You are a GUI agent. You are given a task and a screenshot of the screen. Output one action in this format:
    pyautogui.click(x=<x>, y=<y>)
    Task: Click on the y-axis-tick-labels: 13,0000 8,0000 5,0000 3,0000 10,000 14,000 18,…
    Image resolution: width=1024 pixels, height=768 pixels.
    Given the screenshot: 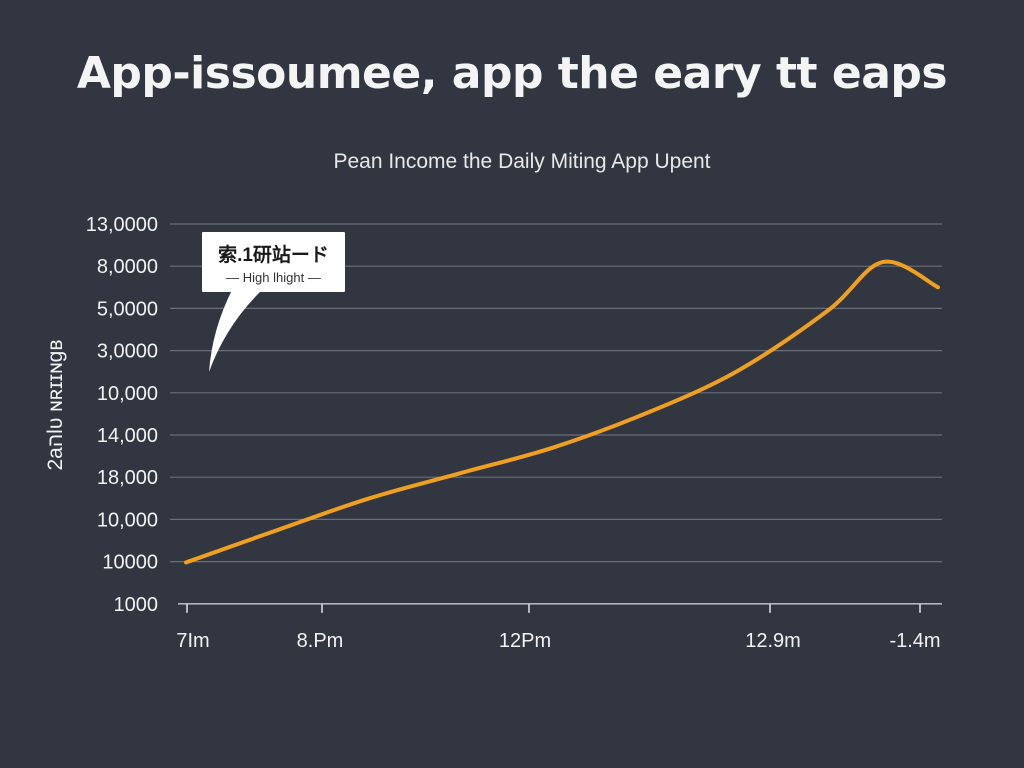 What is the action you would take?
    pyautogui.click(x=122, y=415)
    